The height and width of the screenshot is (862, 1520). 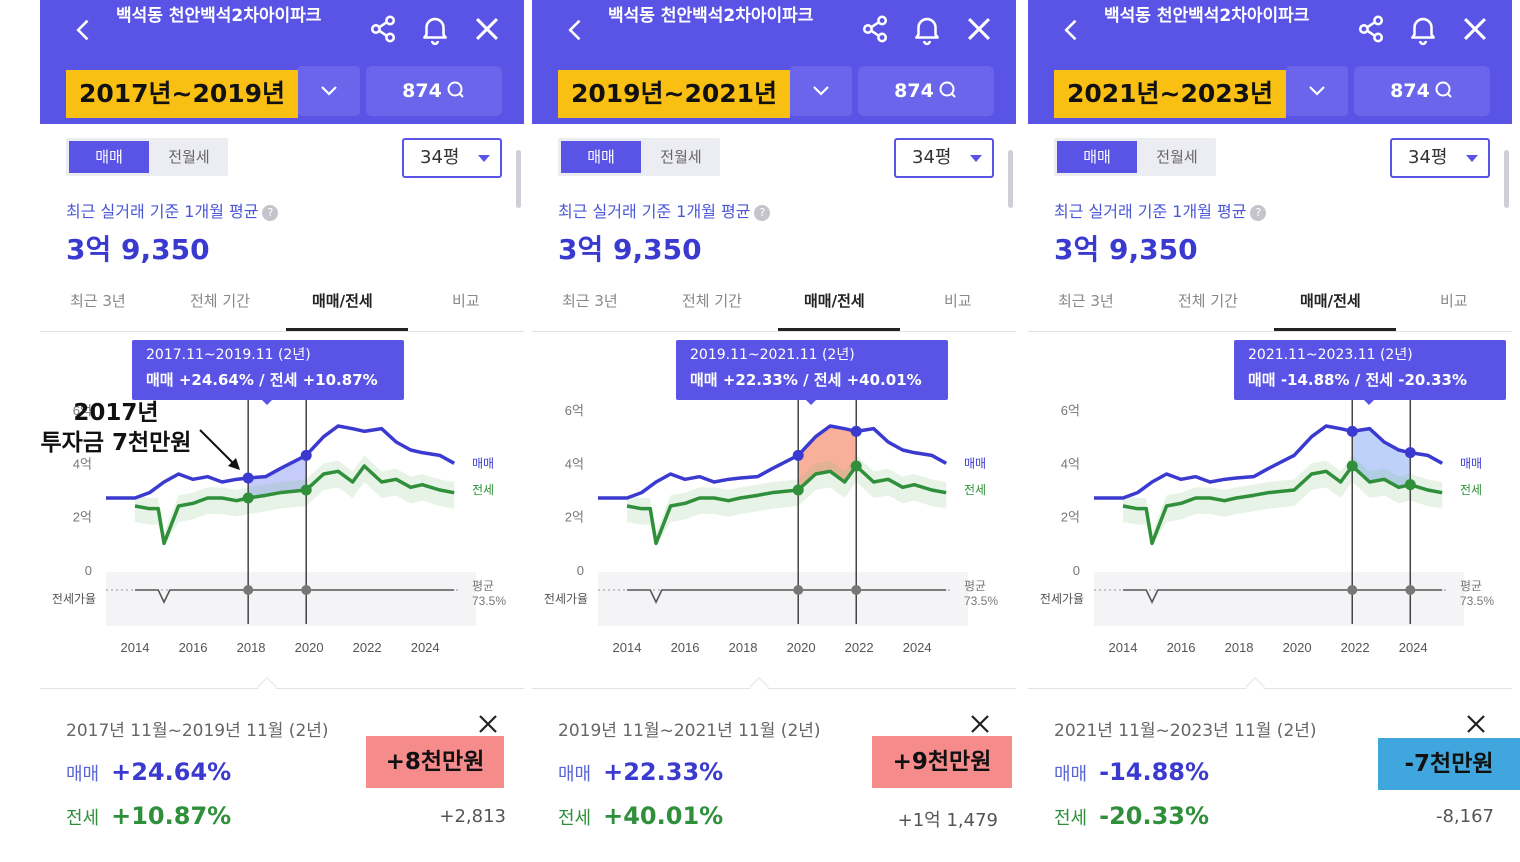 What do you see at coordinates (806, 380) in the screenshot?
I see `tooltip-values: 매매 +22.33% / 전세 +40.01%` at bounding box center [806, 380].